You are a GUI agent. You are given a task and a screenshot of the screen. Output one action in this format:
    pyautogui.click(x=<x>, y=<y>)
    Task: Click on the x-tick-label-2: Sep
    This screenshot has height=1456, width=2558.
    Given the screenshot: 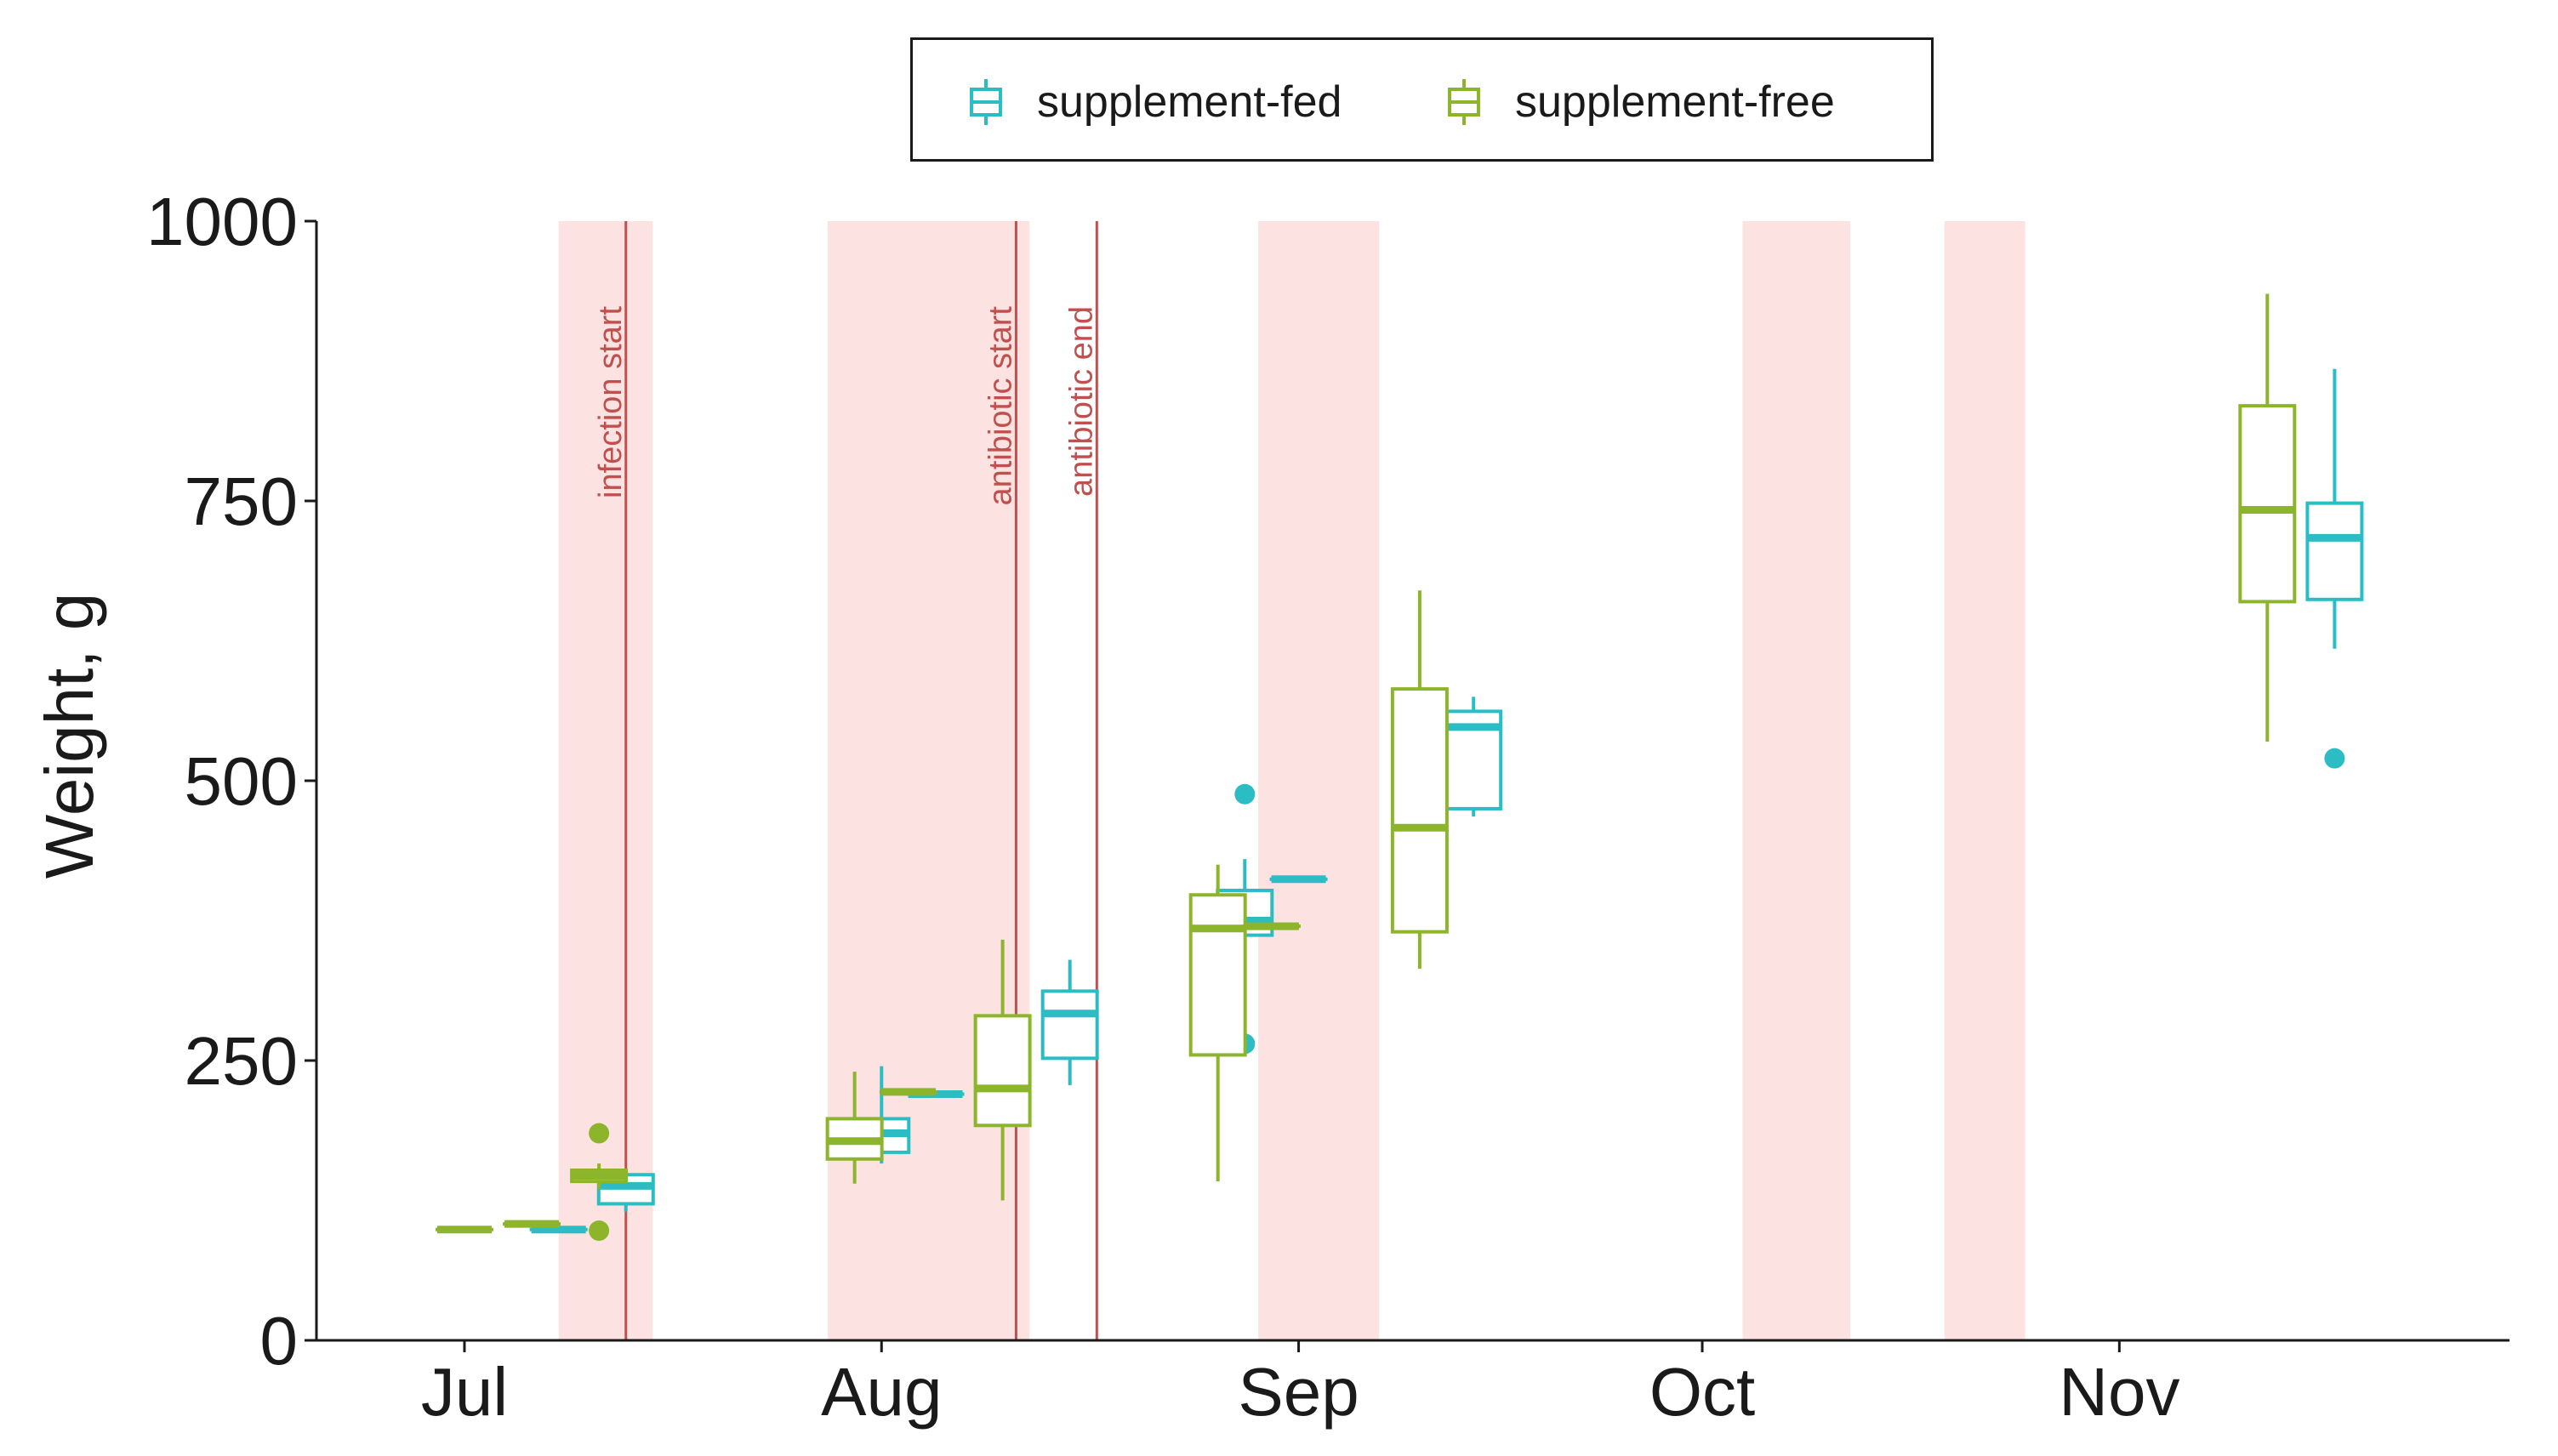 What is the action you would take?
    pyautogui.click(x=1298, y=1392)
    